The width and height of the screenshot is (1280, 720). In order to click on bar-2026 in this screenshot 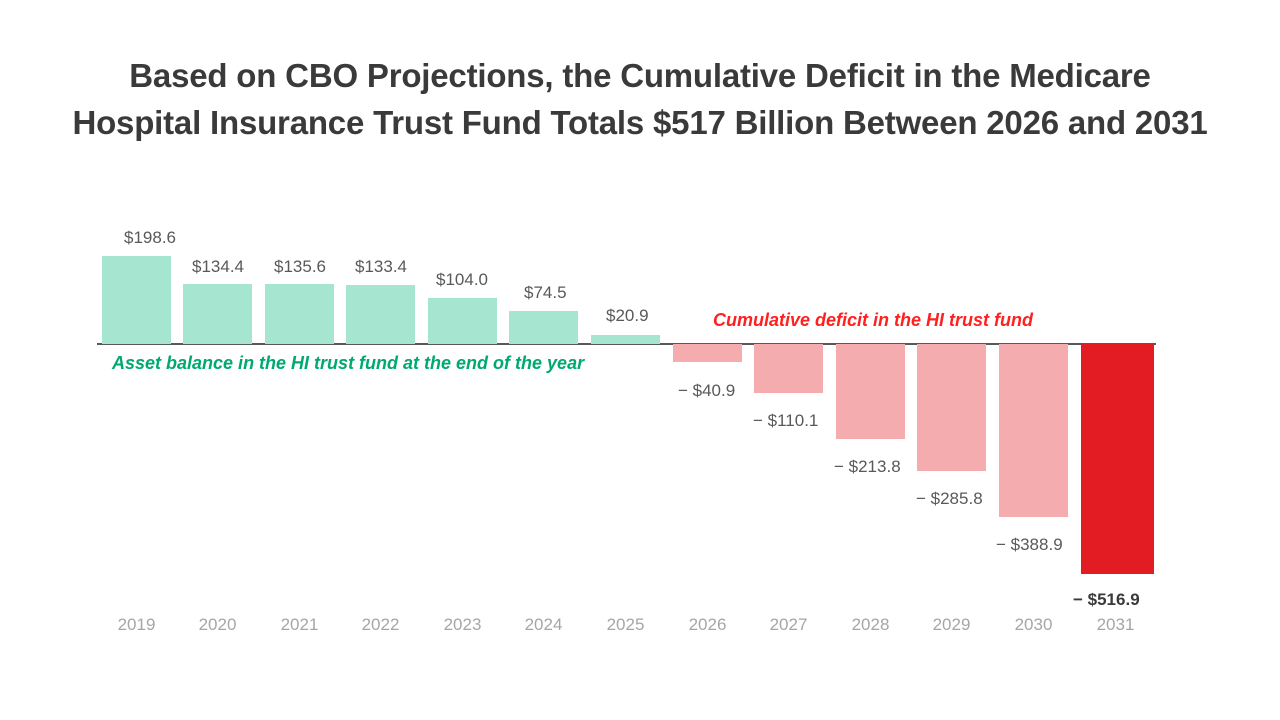, I will do `click(707, 353)`.